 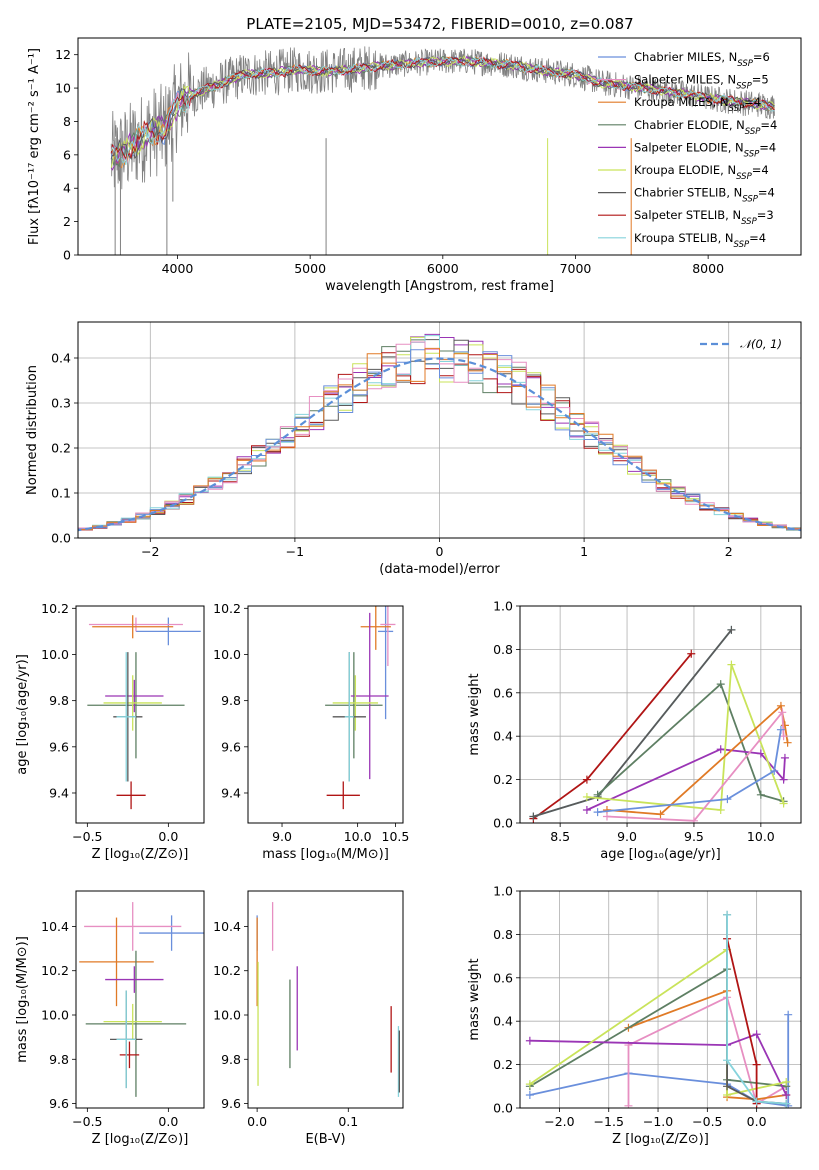 I want to click on legend-entry-label: Salpeter ELODIE, NSSP=4, so click(x=705, y=149).